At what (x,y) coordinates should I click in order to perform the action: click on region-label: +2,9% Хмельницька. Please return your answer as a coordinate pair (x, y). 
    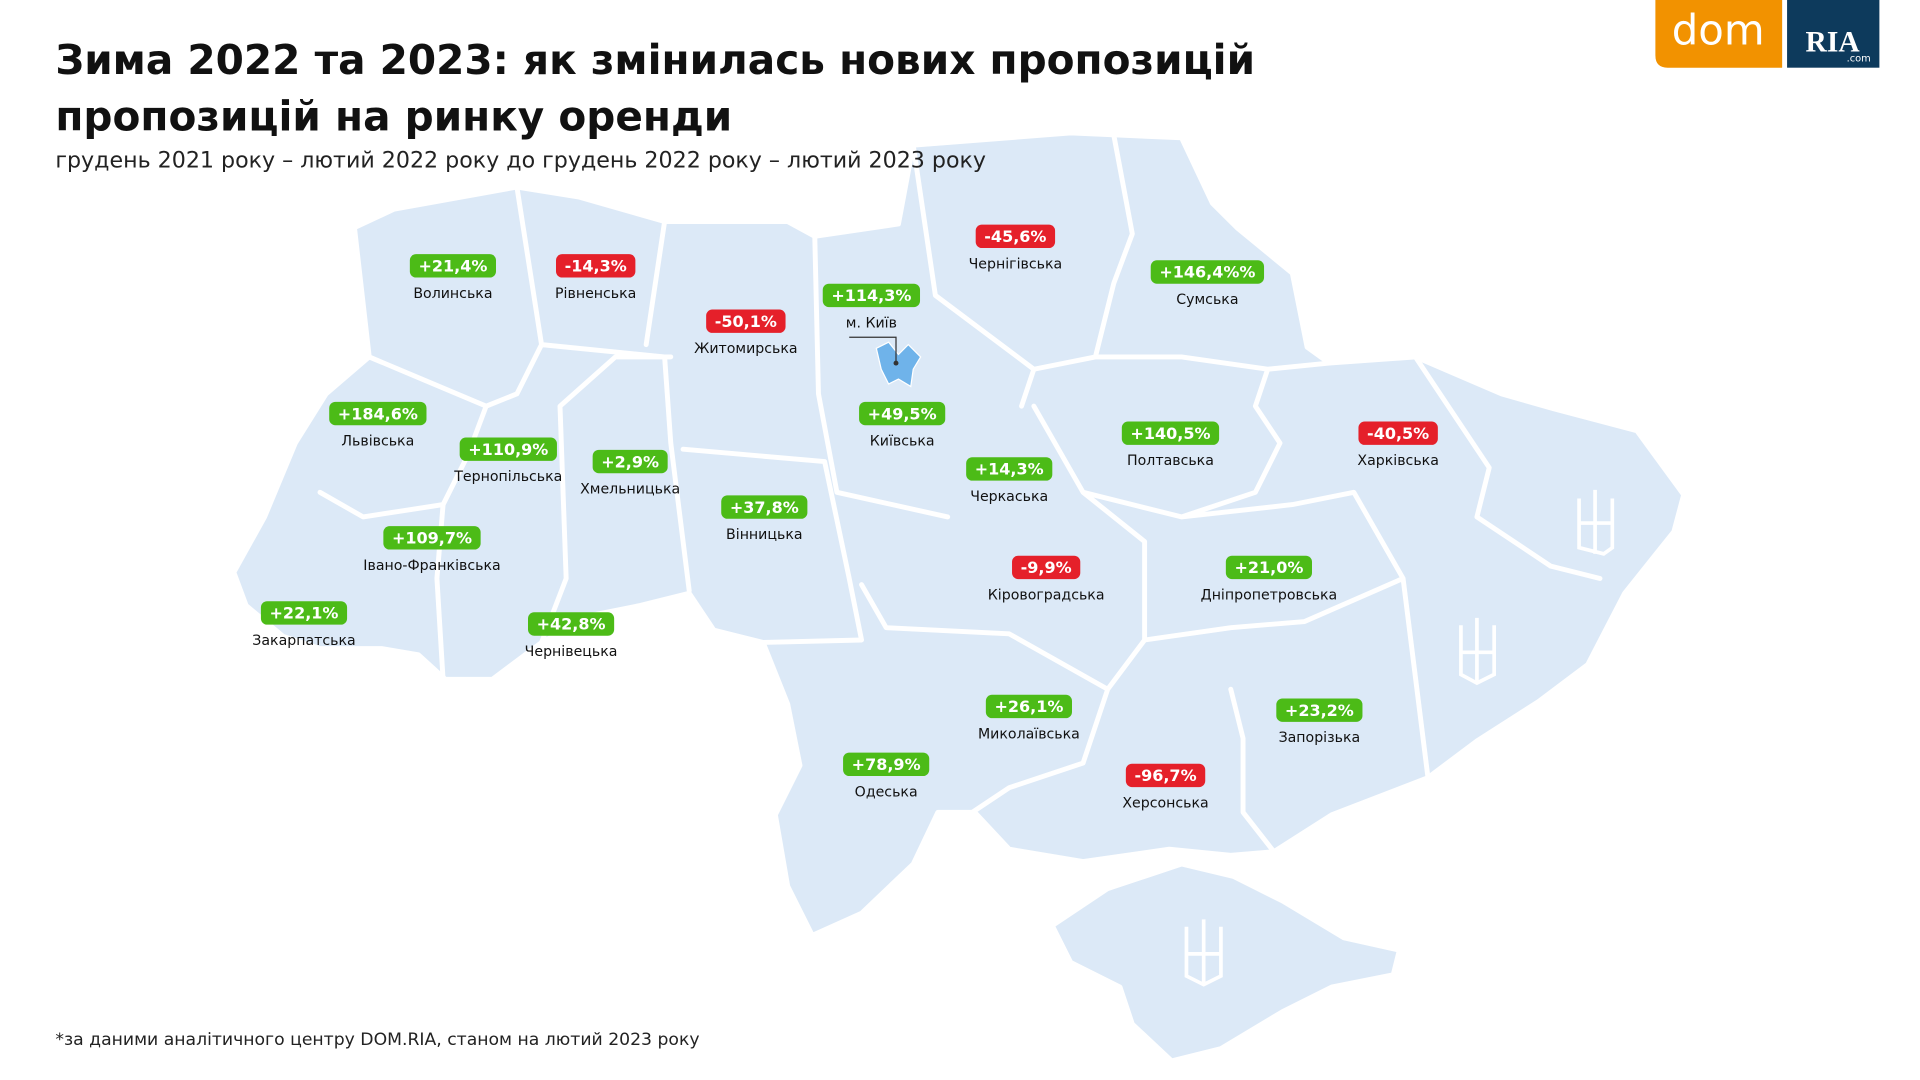
    Looking at the image, I should click on (630, 473).